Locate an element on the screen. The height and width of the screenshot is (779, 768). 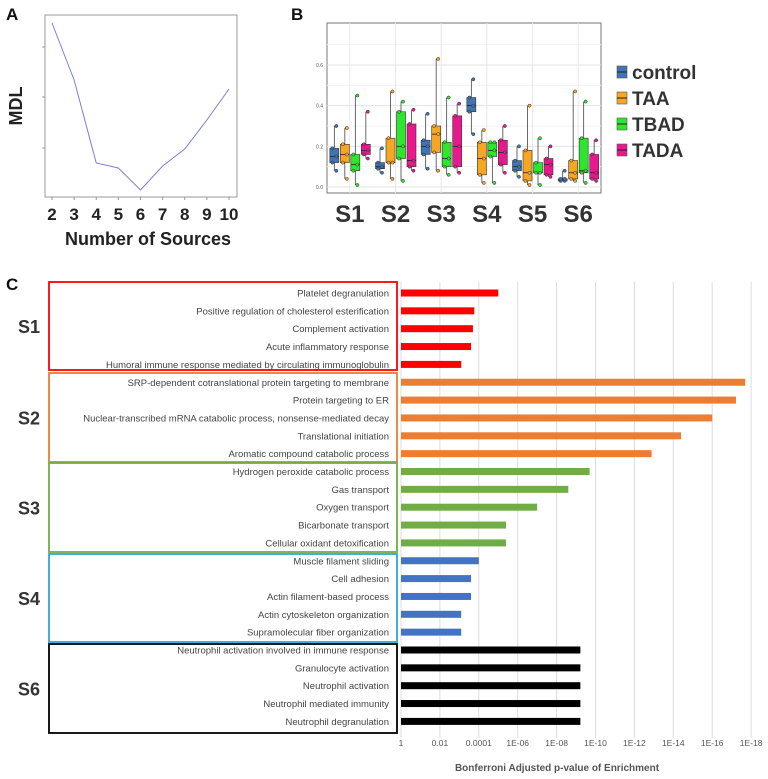
x-tick-label: 10 is located at coordinates (229, 214).